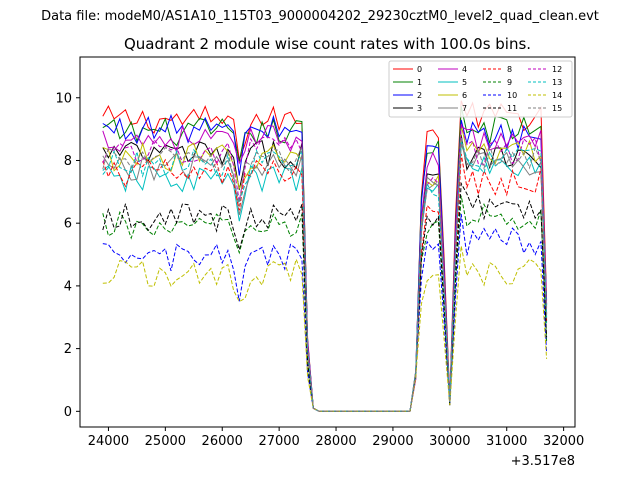 Image resolution: width=640 pixels, height=480 pixels. What do you see at coordinates (222, 441) in the screenshot?
I see `x-tick-label: 26000` at bounding box center [222, 441].